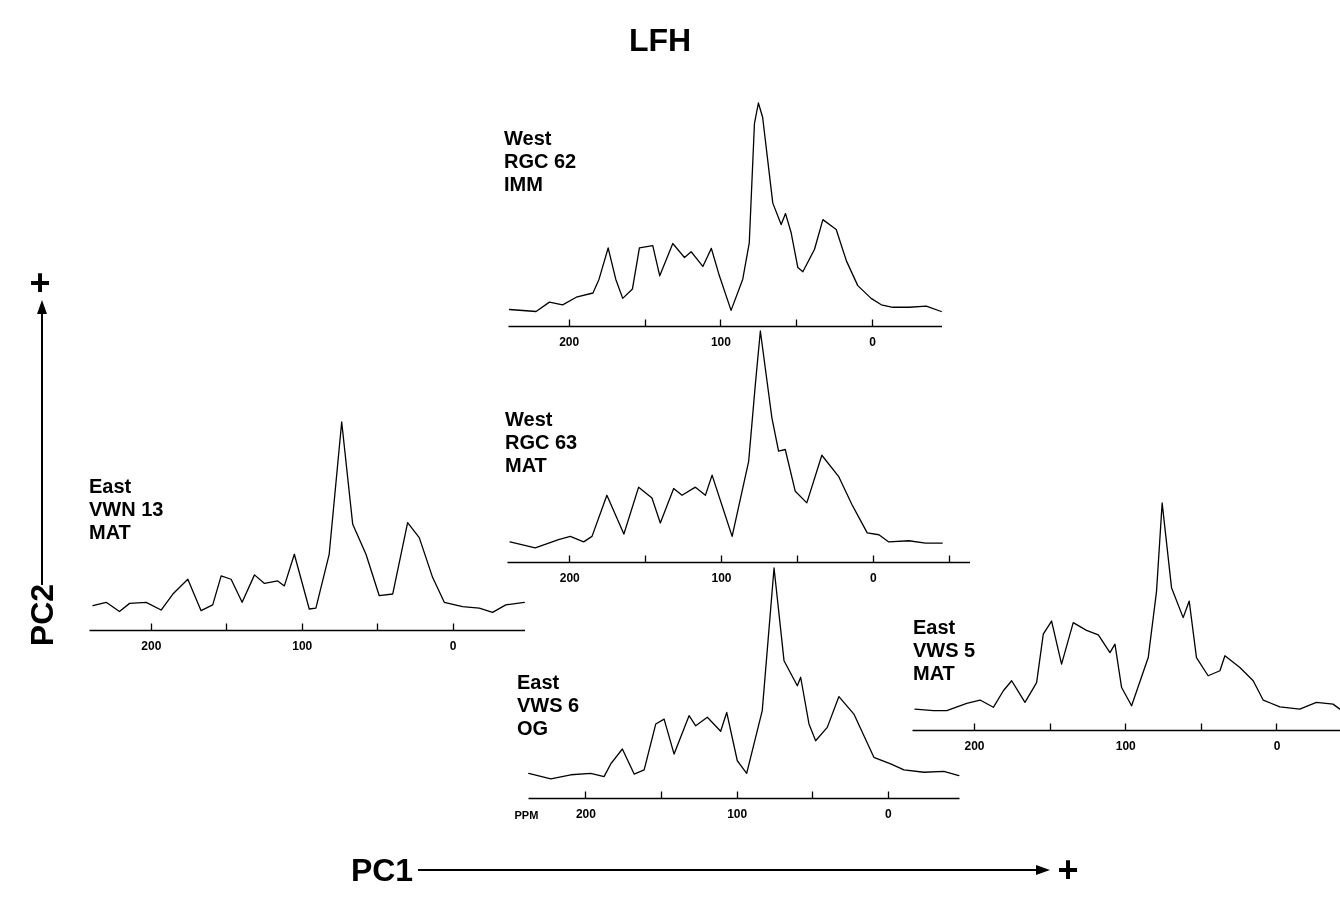 The height and width of the screenshot is (911, 1340). I want to click on x-axis-title: PPM, so click(526, 814).